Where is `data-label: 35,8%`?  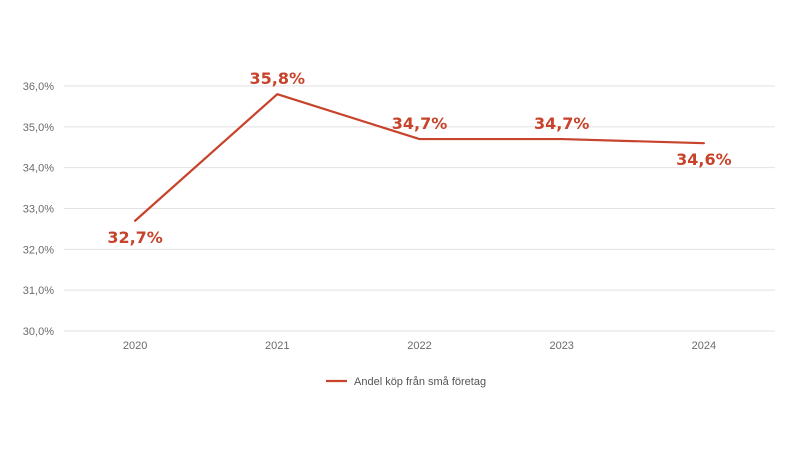 data-label: 35,8% is located at coordinates (278, 78).